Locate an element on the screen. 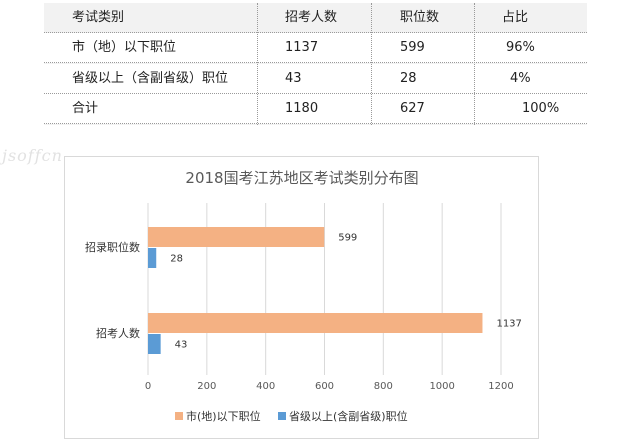 This screenshot has height=448, width=640. row-applicants: 43 is located at coordinates (293, 78).